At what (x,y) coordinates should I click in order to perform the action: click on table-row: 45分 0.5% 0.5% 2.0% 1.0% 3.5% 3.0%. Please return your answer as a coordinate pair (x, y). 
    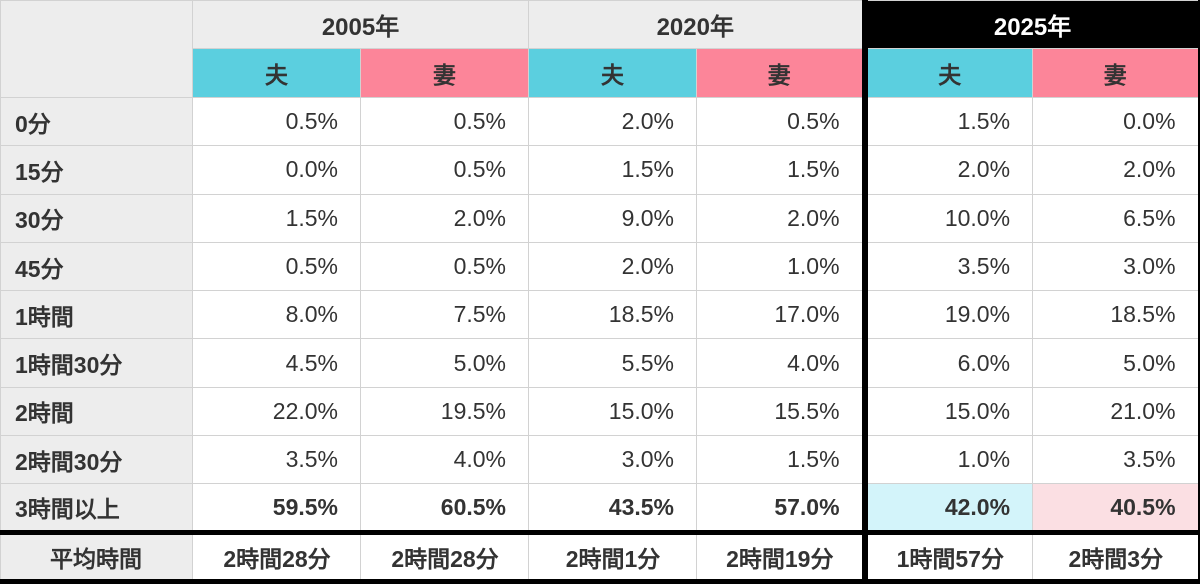
    Looking at the image, I should click on (600, 266).